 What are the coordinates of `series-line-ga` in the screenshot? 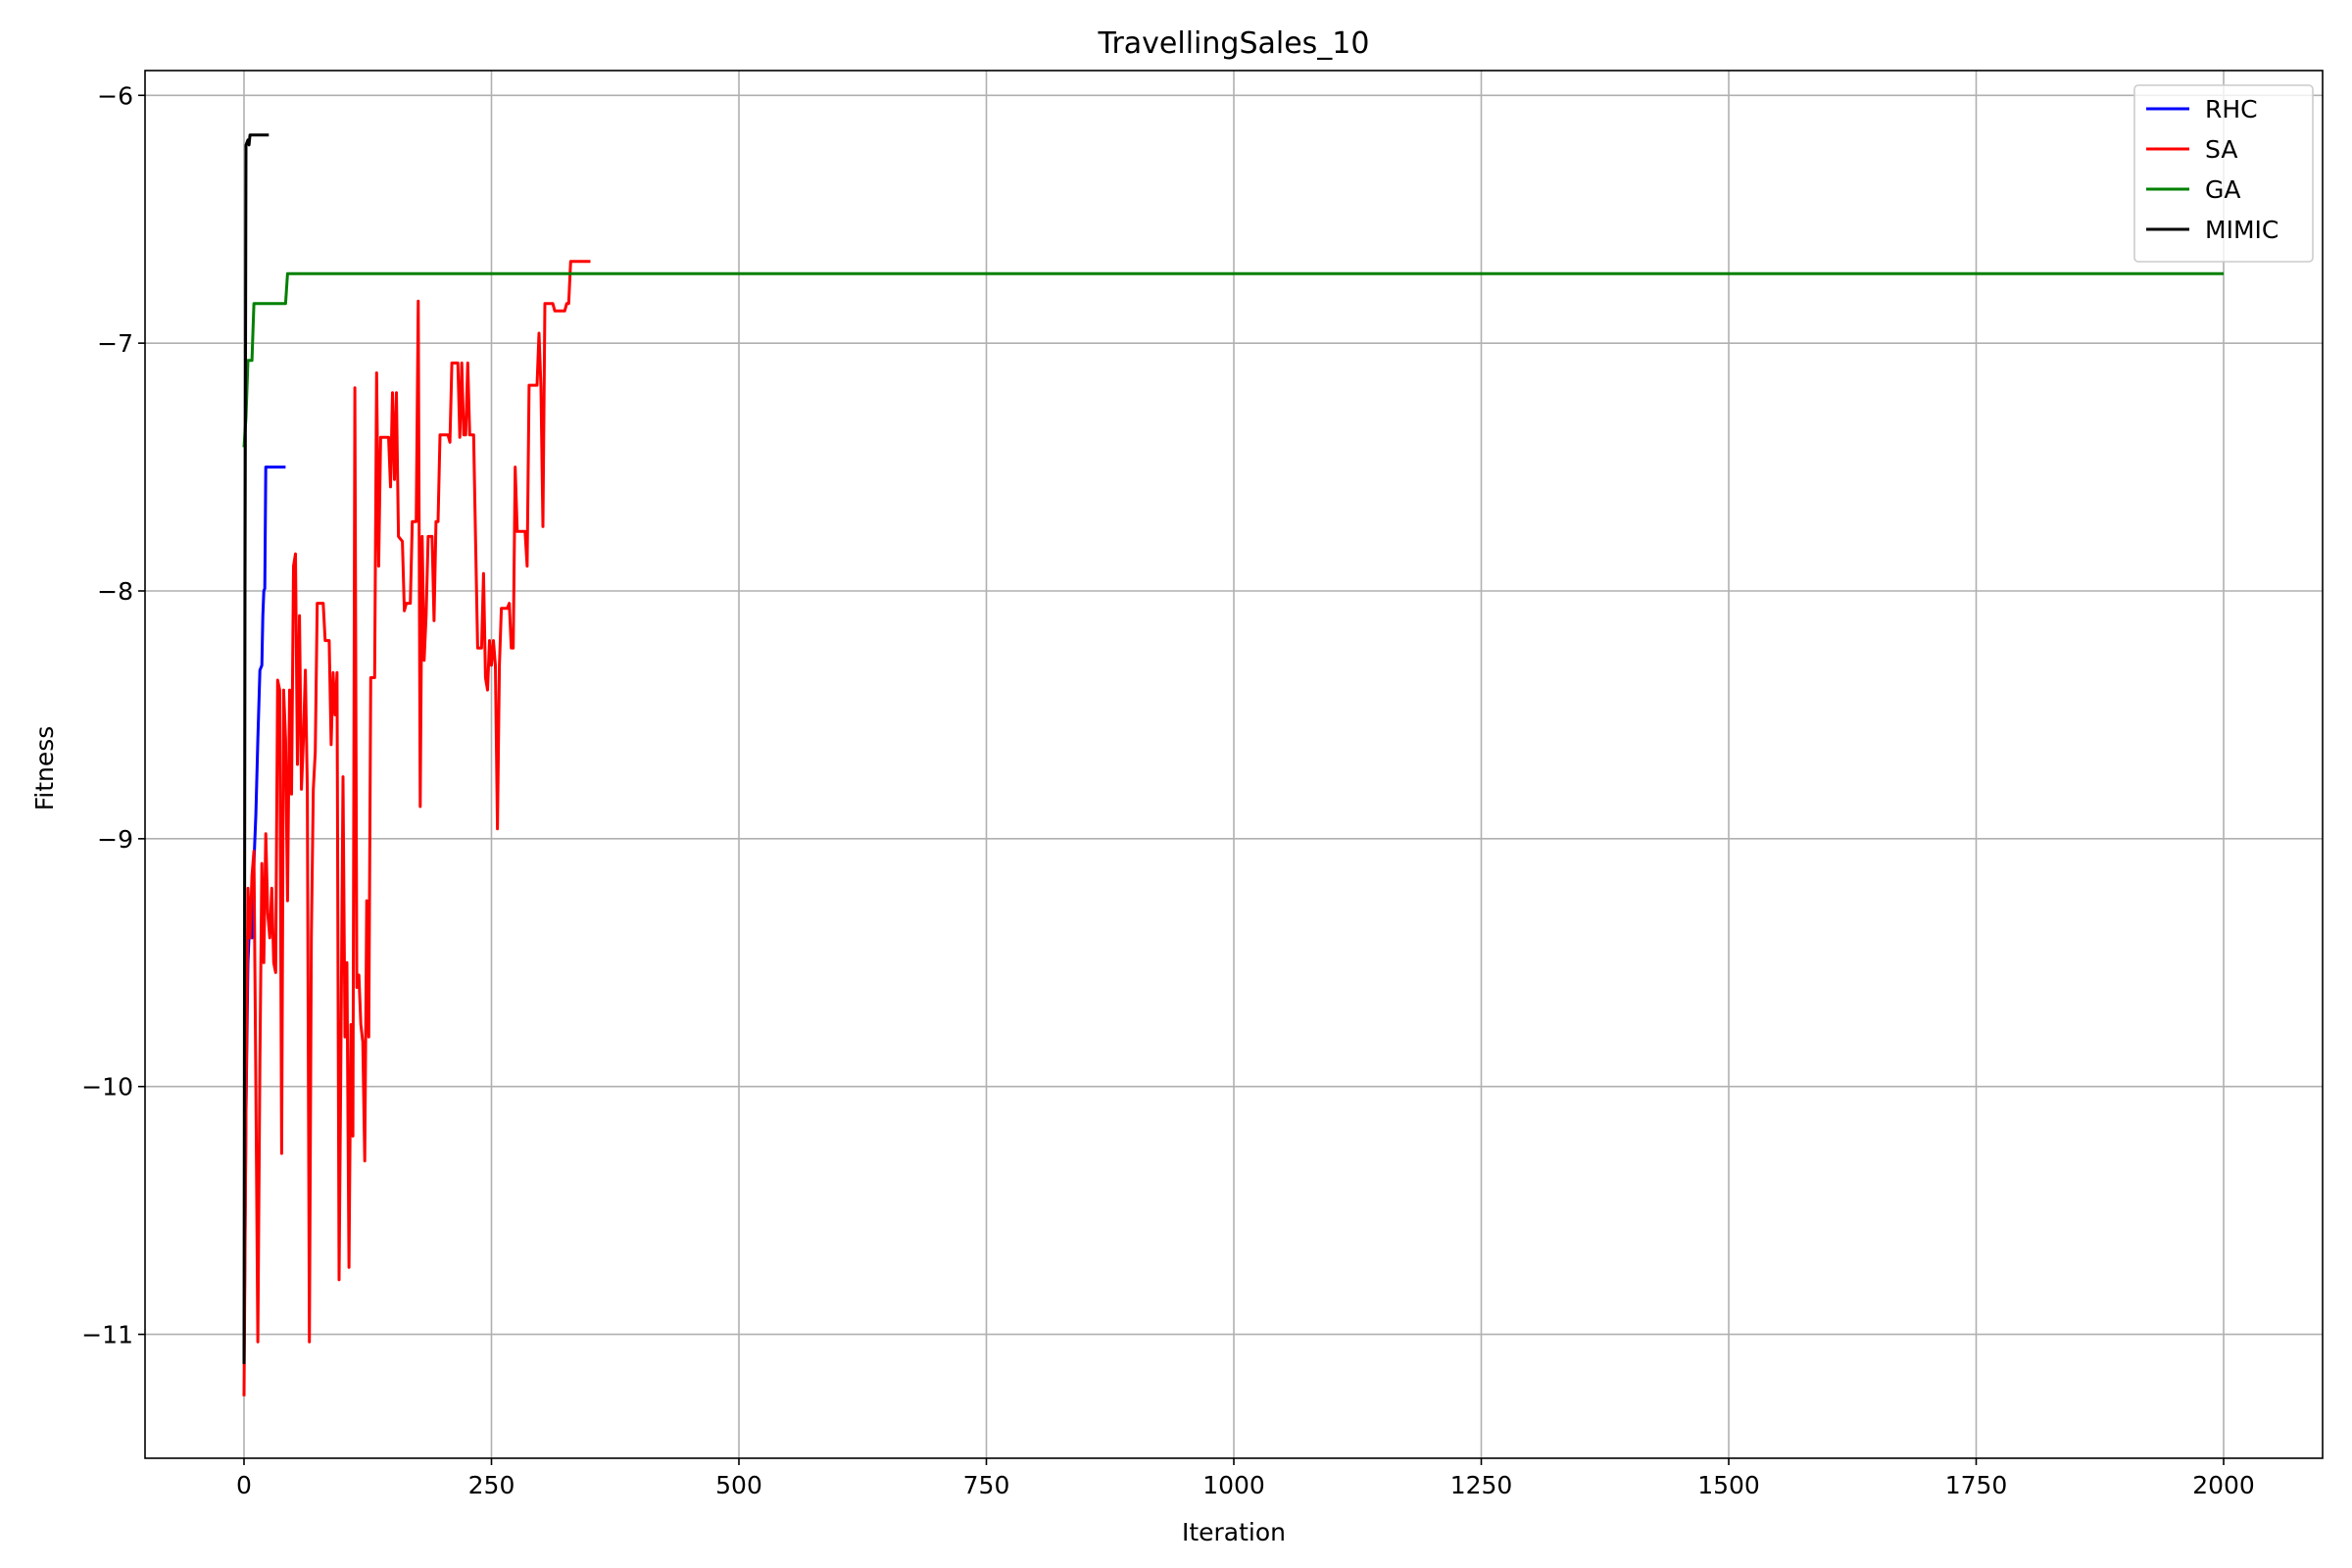 It's located at (1233, 359).